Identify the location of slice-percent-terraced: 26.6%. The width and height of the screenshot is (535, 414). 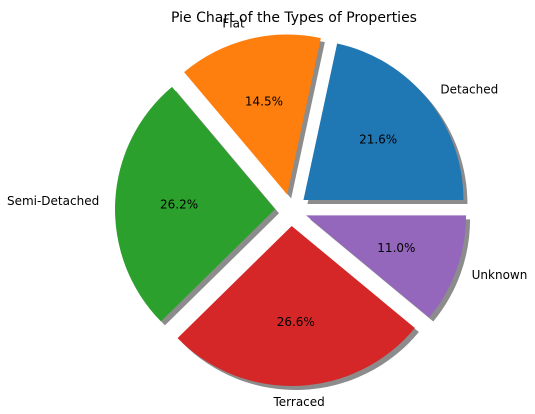
(296, 322).